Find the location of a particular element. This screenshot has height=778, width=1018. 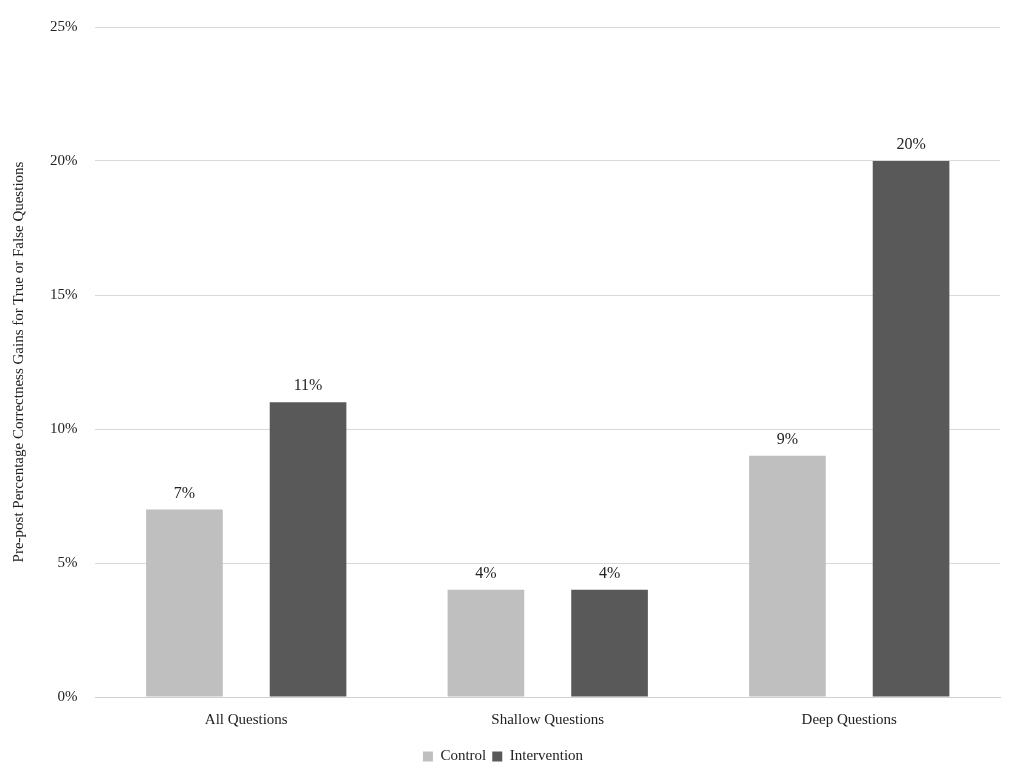

data-label: 20% is located at coordinates (911, 144).